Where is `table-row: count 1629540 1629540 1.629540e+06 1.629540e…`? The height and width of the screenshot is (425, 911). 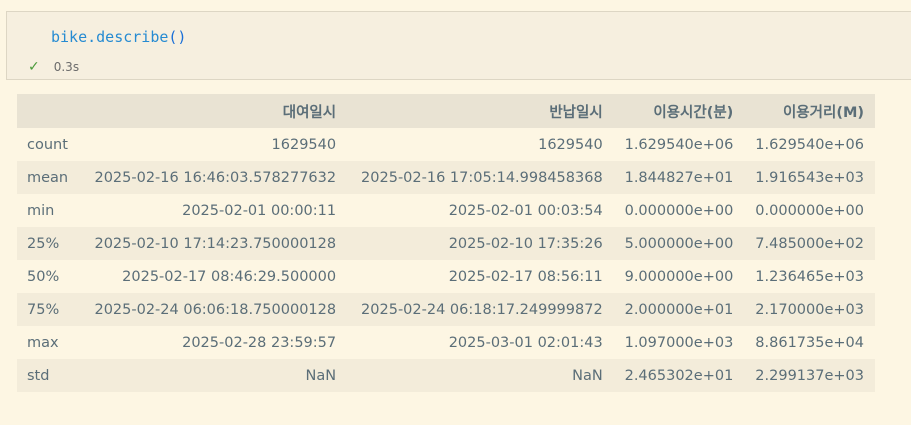 table-row: count 1629540 1629540 1.629540e+06 1.629540e… is located at coordinates (446, 144).